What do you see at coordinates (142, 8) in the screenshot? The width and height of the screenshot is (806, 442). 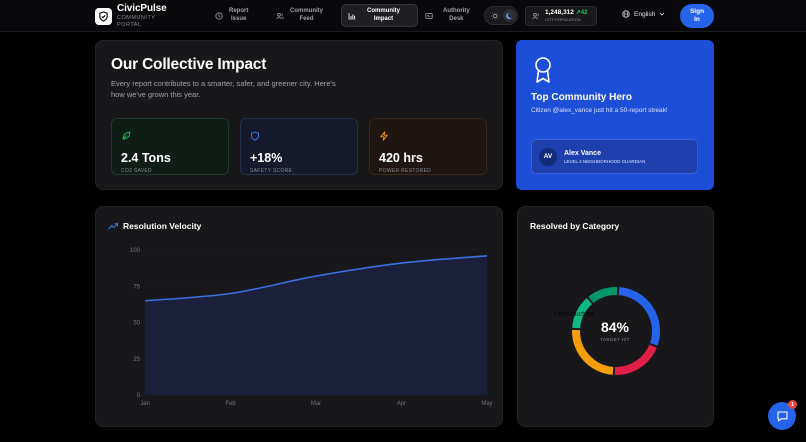 I see `brand-title: CivicPulse` at bounding box center [142, 8].